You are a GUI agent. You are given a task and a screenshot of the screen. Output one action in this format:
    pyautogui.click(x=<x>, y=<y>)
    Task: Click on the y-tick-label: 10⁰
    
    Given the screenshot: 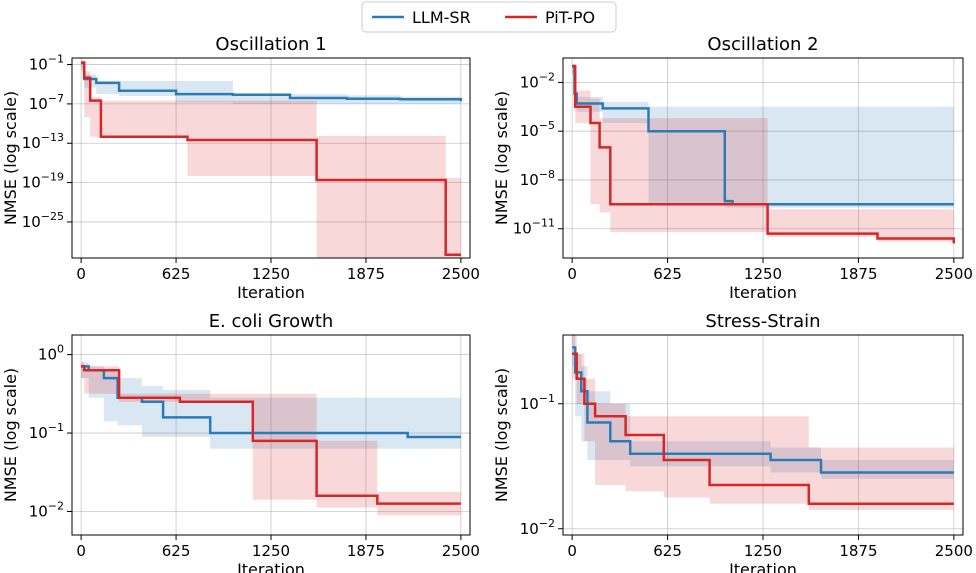 What is the action you would take?
    pyautogui.click(x=51, y=353)
    